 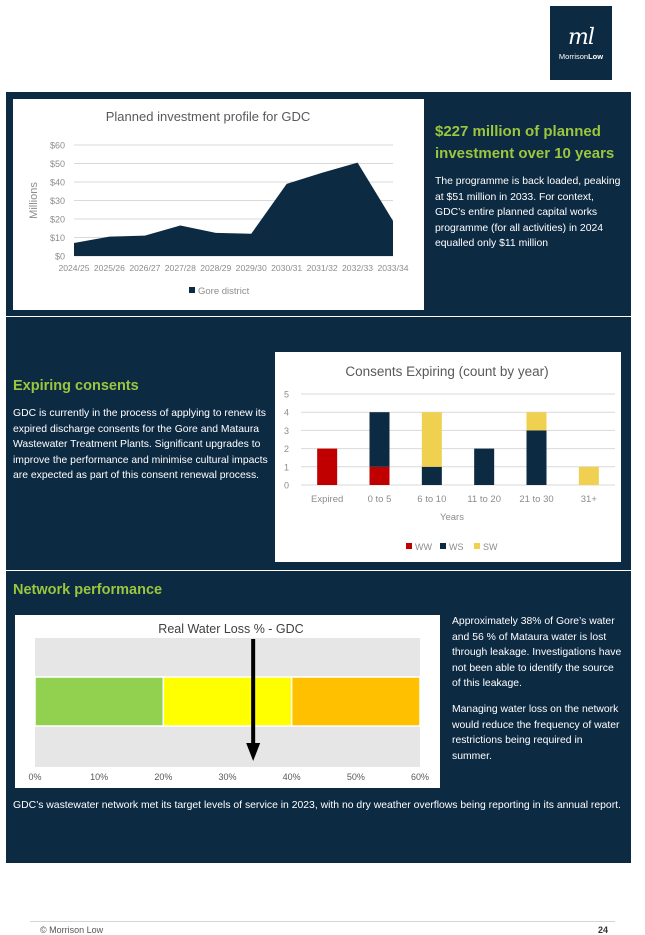 What do you see at coordinates (603, 930) in the screenshot?
I see `page-number: 24` at bounding box center [603, 930].